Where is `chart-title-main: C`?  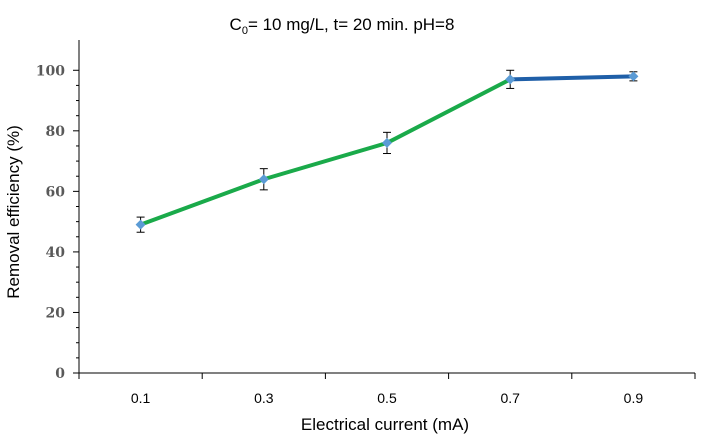 chart-title-main: C is located at coordinates (236, 24).